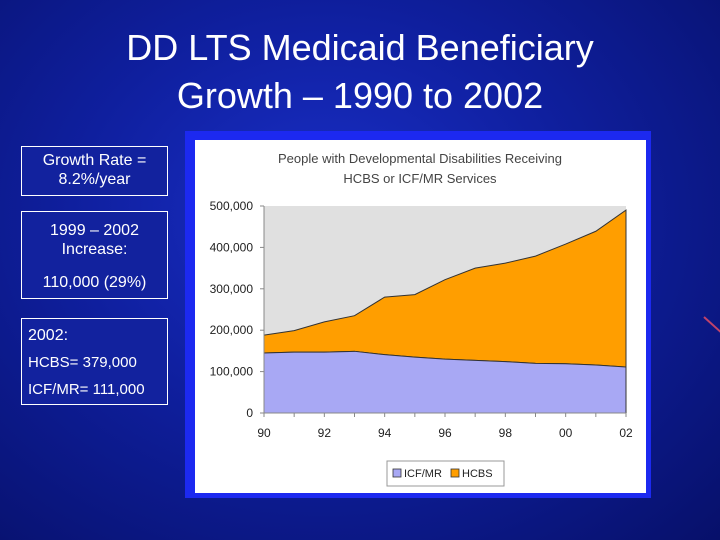 The width and height of the screenshot is (720, 540). Describe the element at coordinates (249, 413) in the screenshot. I see `y-tick-label: 0` at that location.